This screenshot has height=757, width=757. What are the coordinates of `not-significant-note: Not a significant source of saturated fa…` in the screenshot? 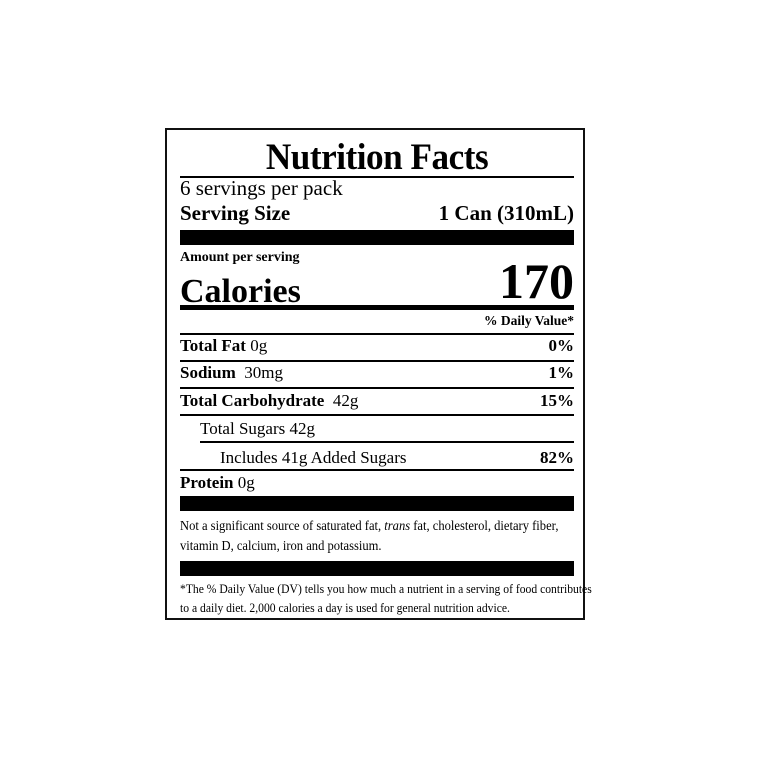 It's located at (387, 536).